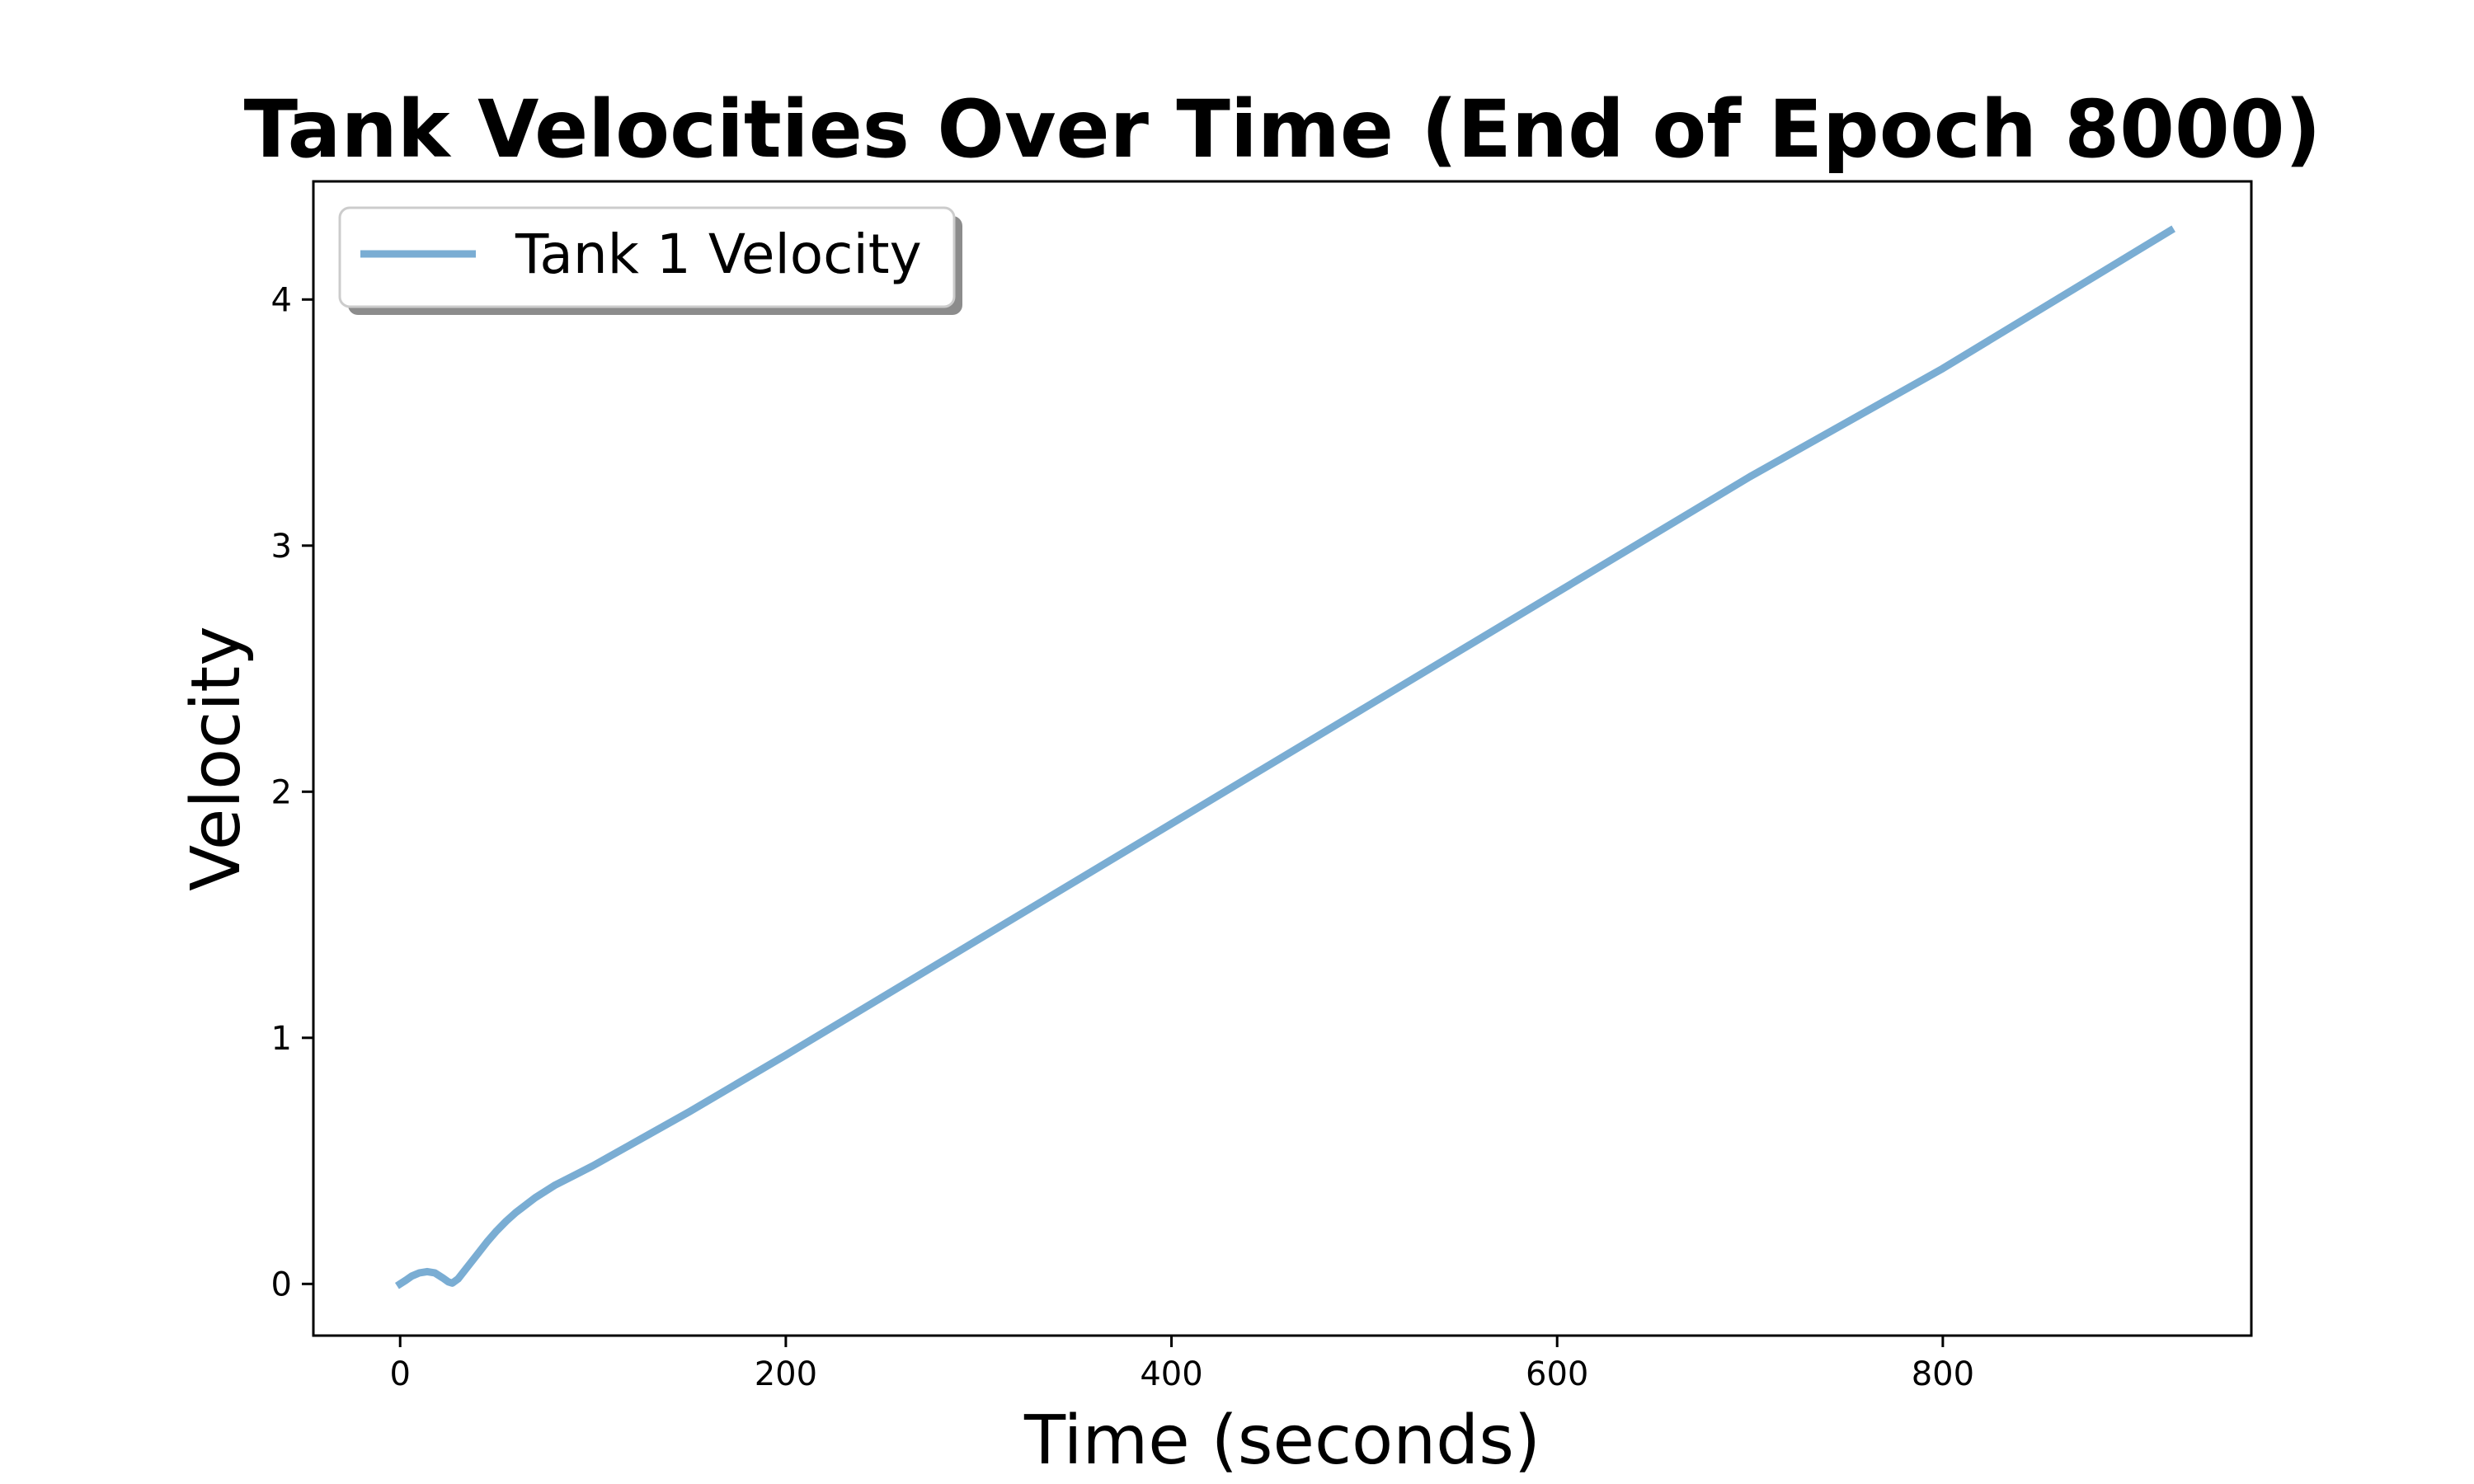 This screenshot has height=1484, width=2474. What do you see at coordinates (281, 1284) in the screenshot?
I see `y-tick-label: 0` at bounding box center [281, 1284].